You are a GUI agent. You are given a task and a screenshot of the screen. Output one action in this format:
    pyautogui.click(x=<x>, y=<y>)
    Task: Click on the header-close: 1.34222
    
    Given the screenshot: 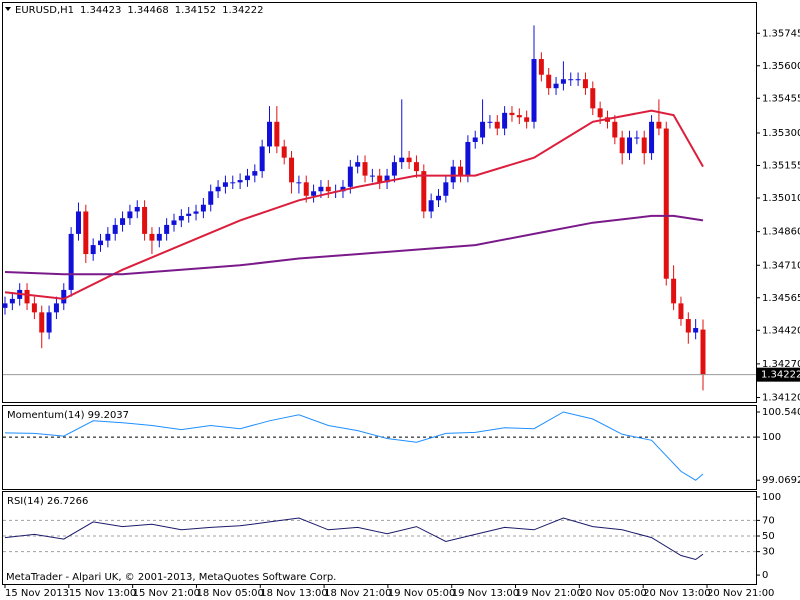 What is the action you would take?
    pyautogui.click(x=242, y=10)
    